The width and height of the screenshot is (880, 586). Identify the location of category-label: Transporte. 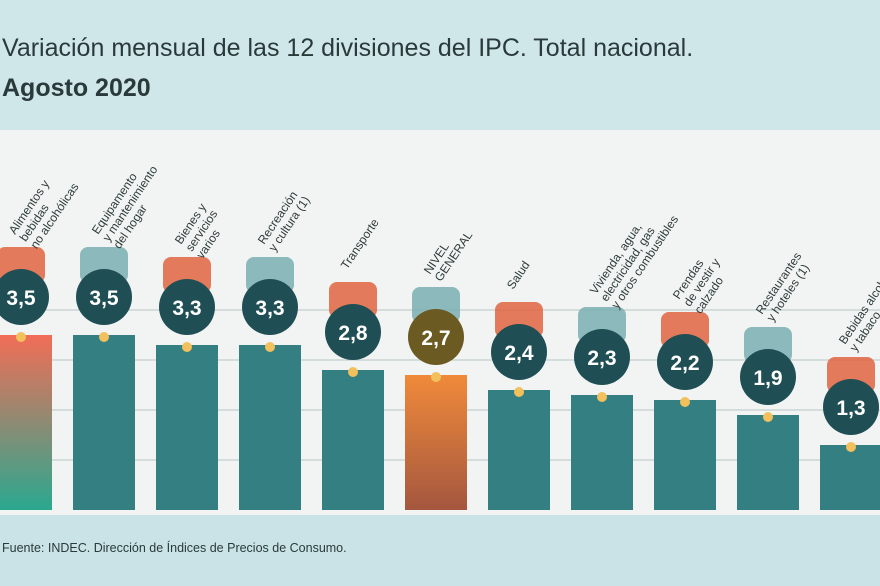
(360, 244).